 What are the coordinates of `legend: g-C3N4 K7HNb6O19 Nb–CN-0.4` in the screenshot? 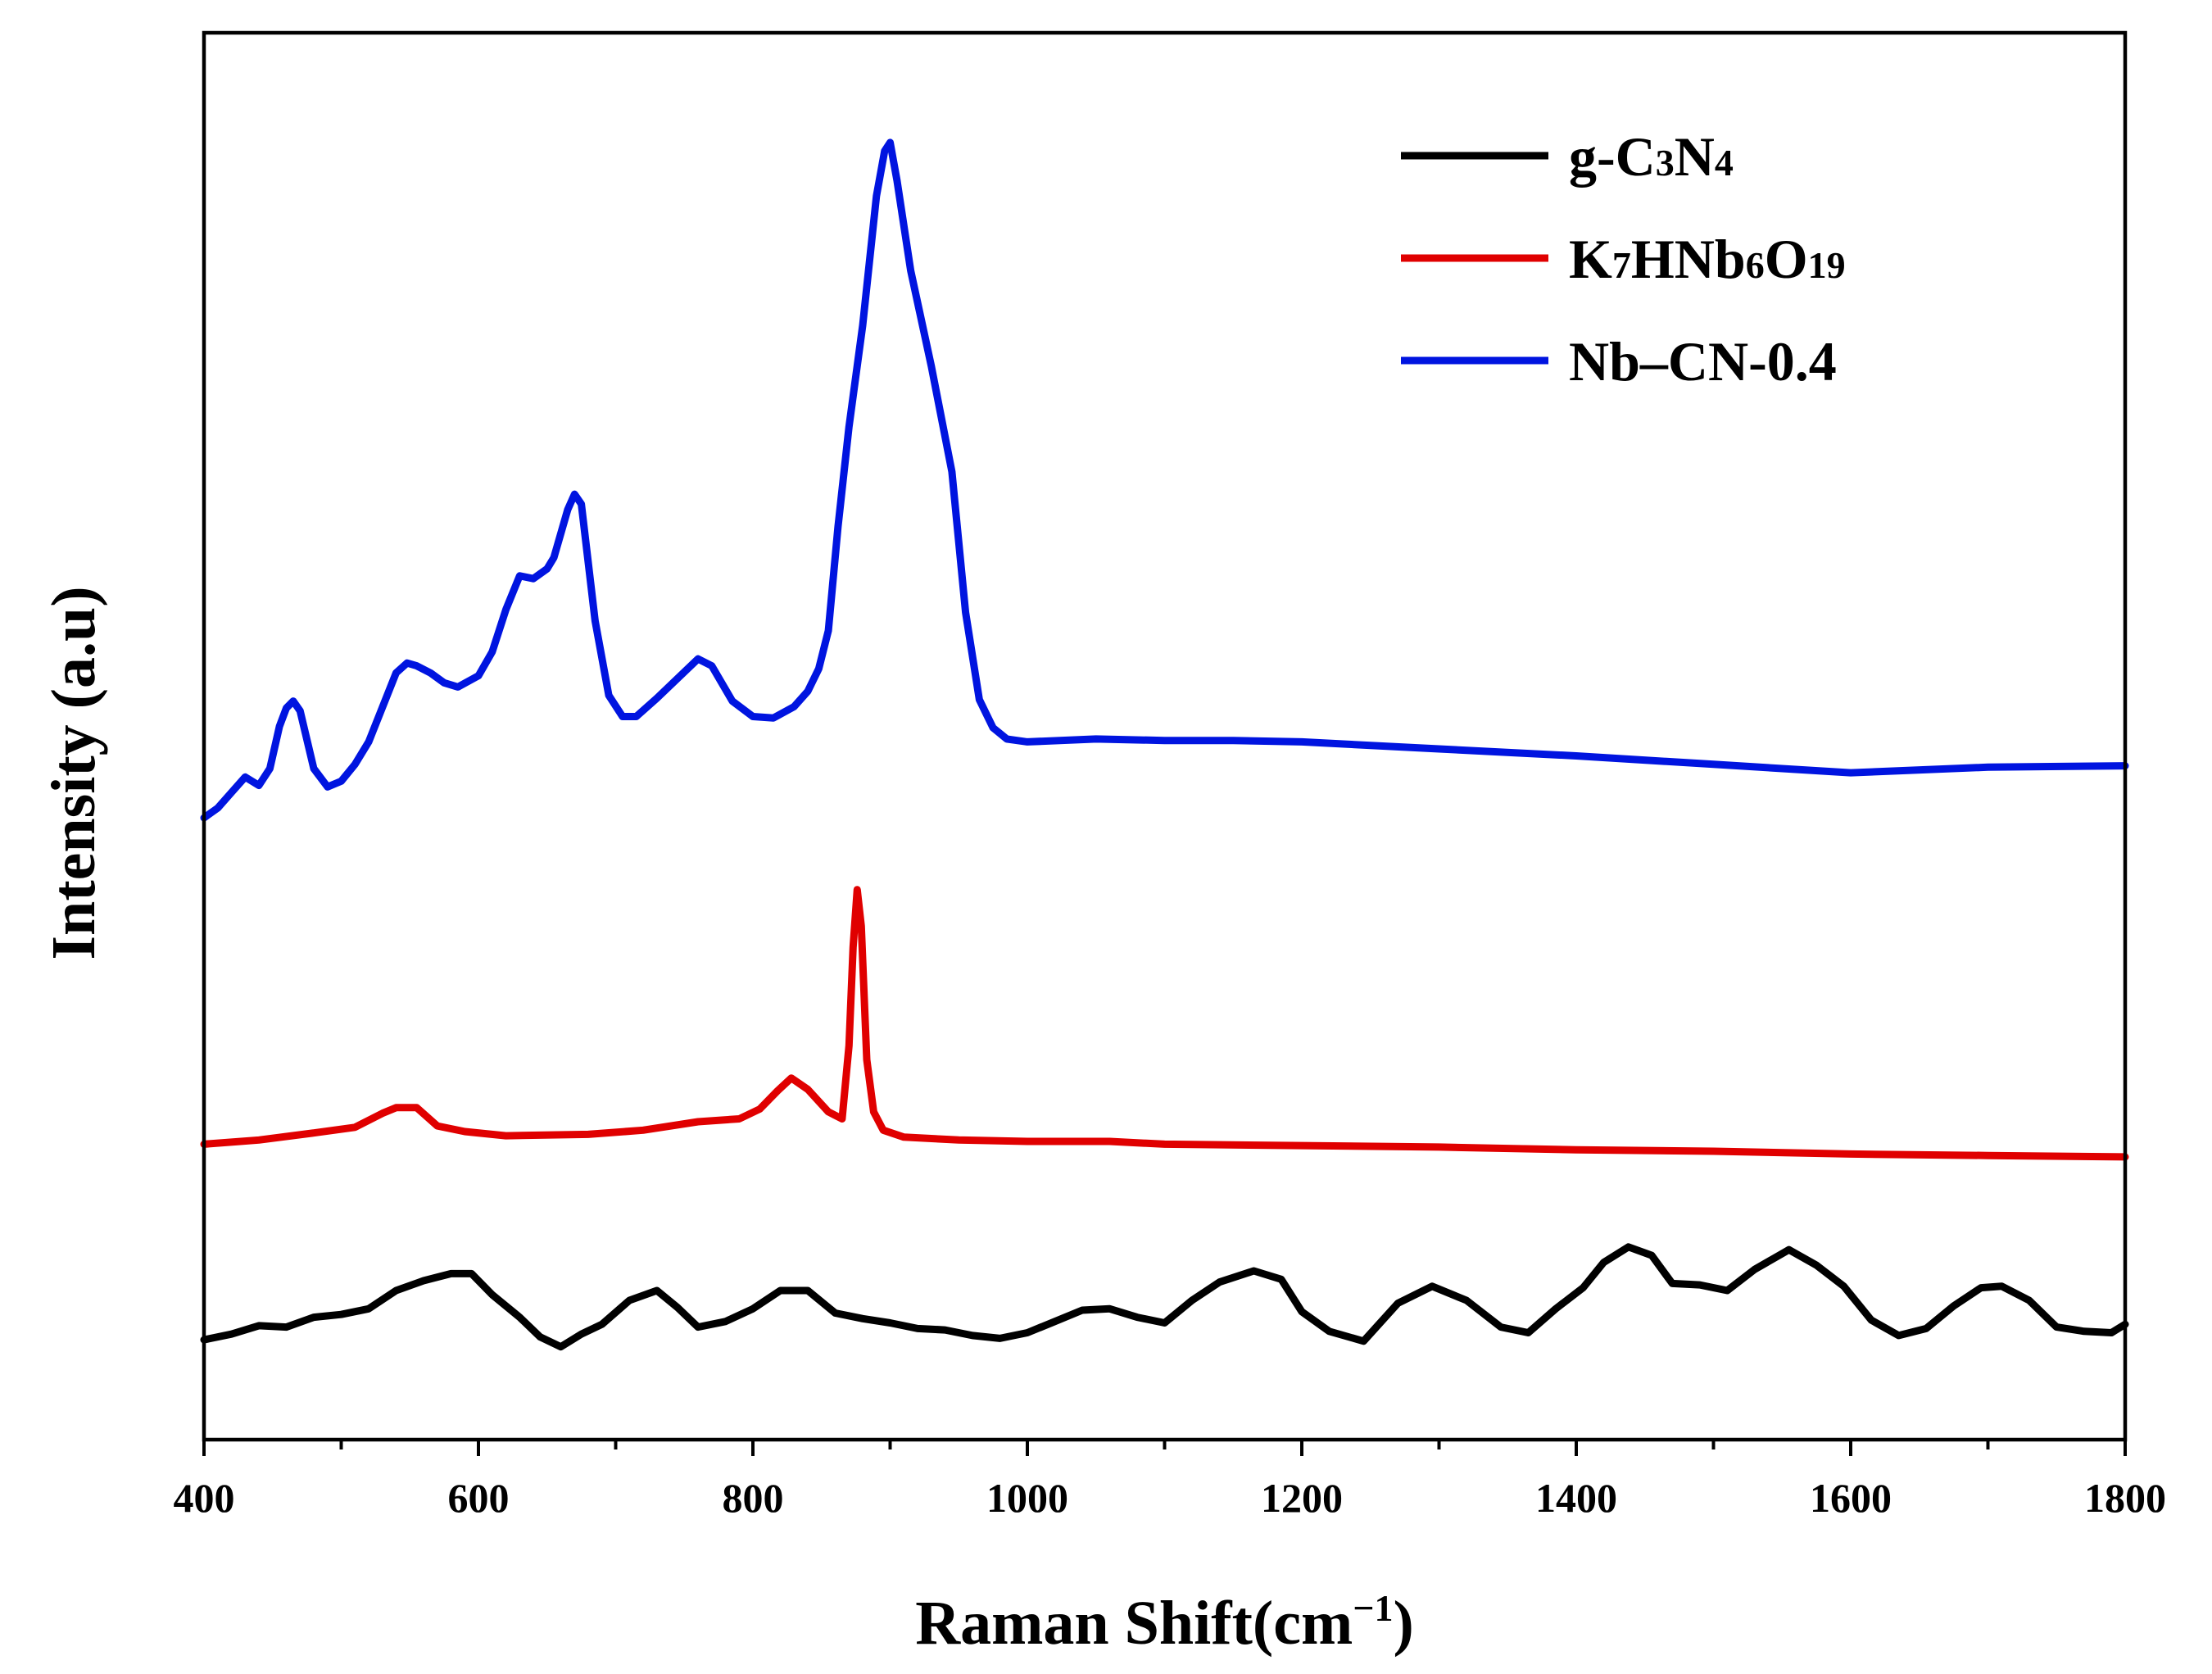 It's located at (1623, 258).